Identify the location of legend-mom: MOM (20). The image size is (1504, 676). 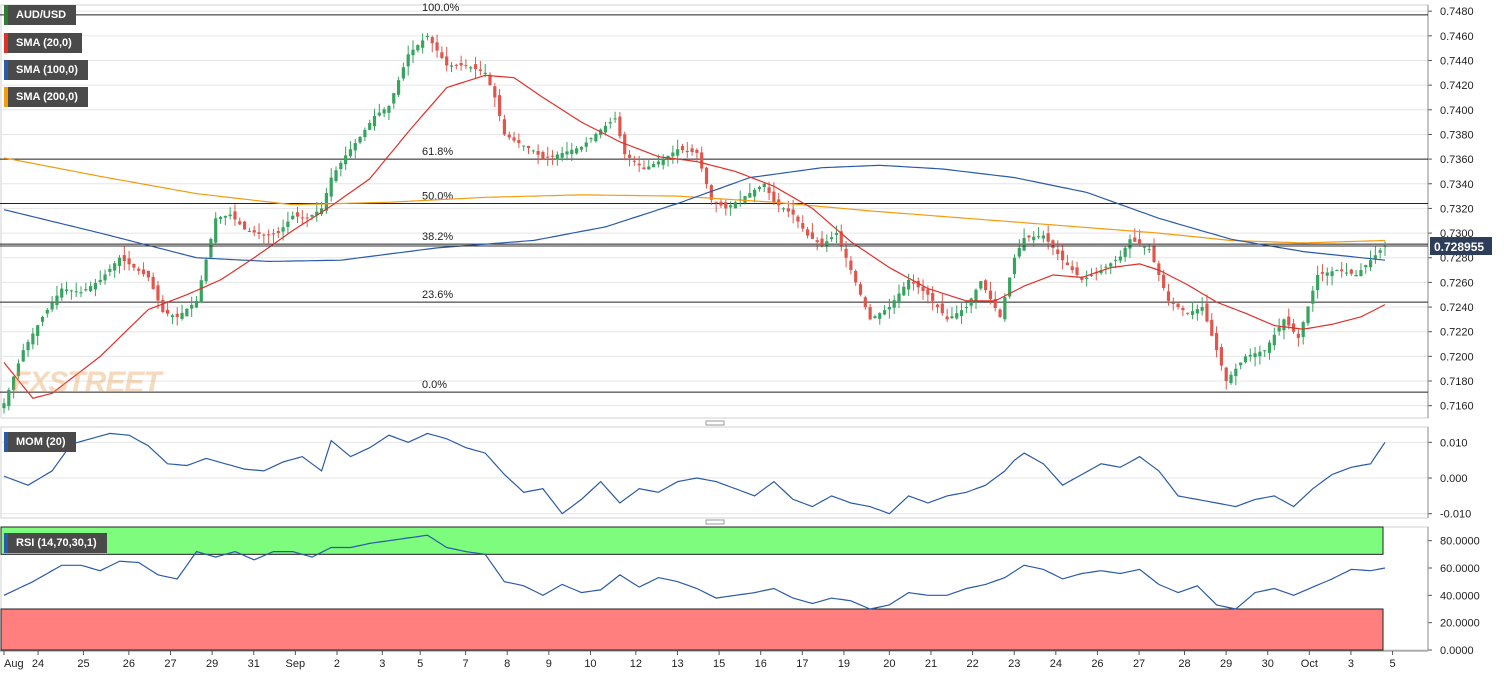
(40, 442).